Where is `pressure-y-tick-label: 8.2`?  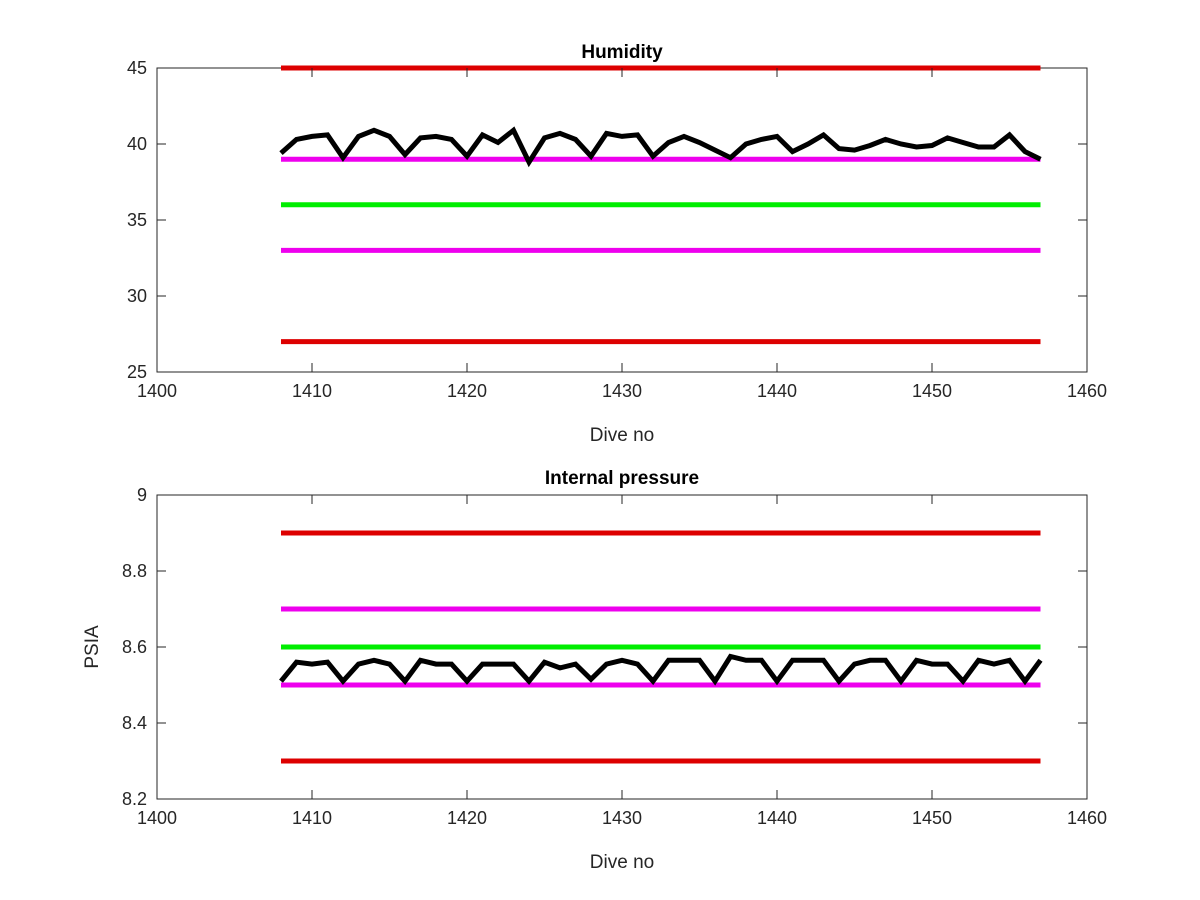 pressure-y-tick-label: 8.2 is located at coordinates (134, 799).